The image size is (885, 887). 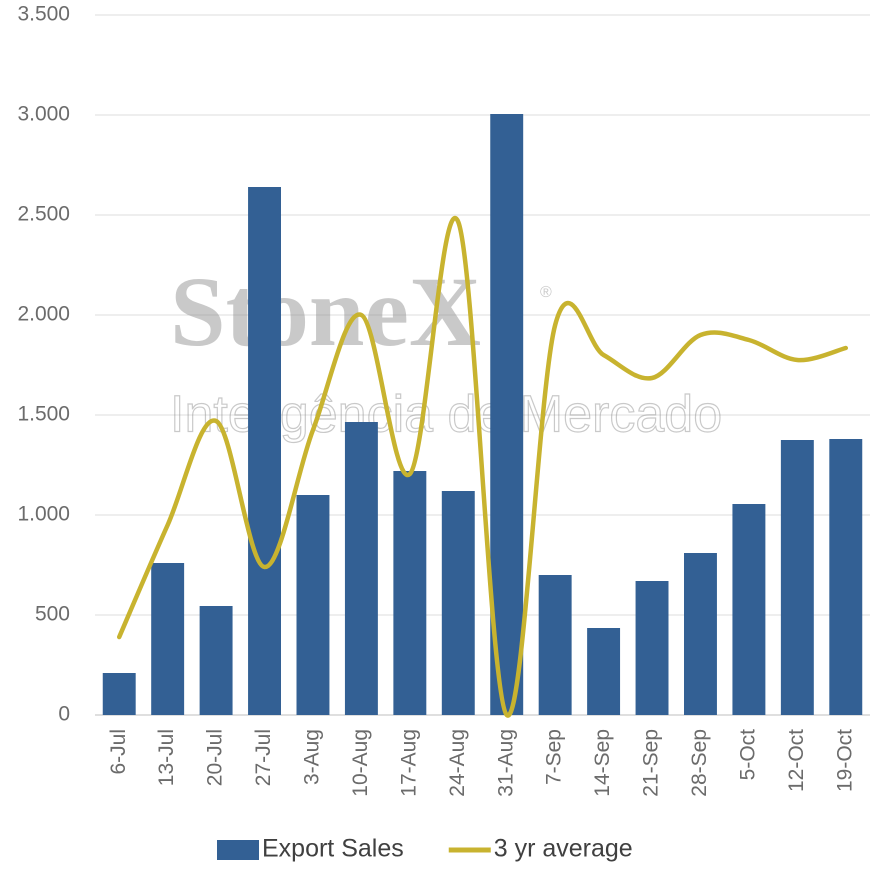 I want to click on y-tick-label: 1.500, so click(x=43, y=414).